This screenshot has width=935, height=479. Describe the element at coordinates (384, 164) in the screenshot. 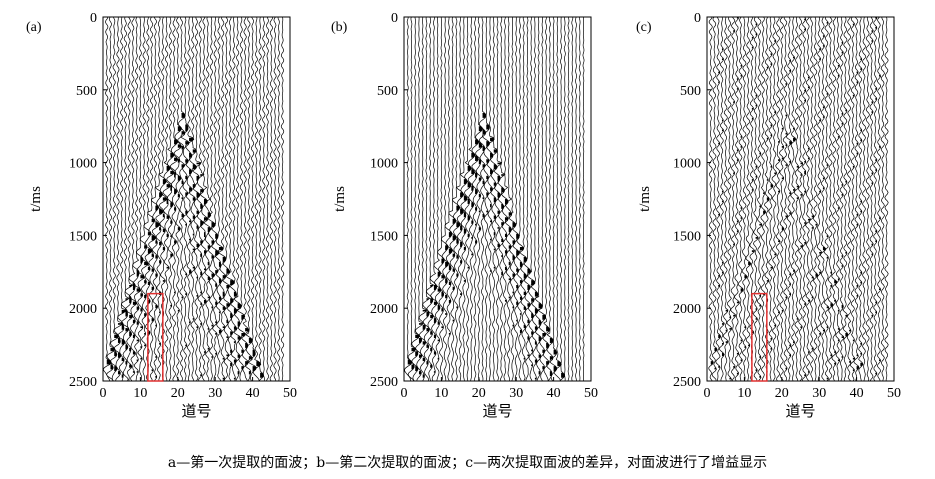

I see `y-tick-label: 1000` at that location.